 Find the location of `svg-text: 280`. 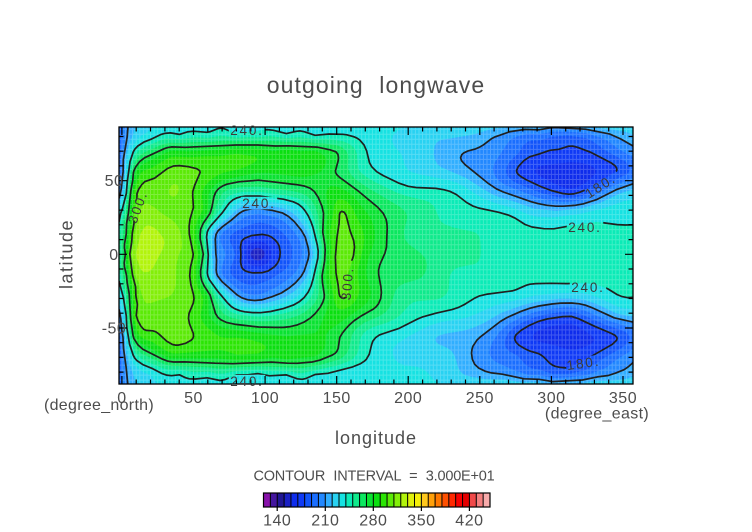

svg-text: 280 is located at coordinates (373, 521).